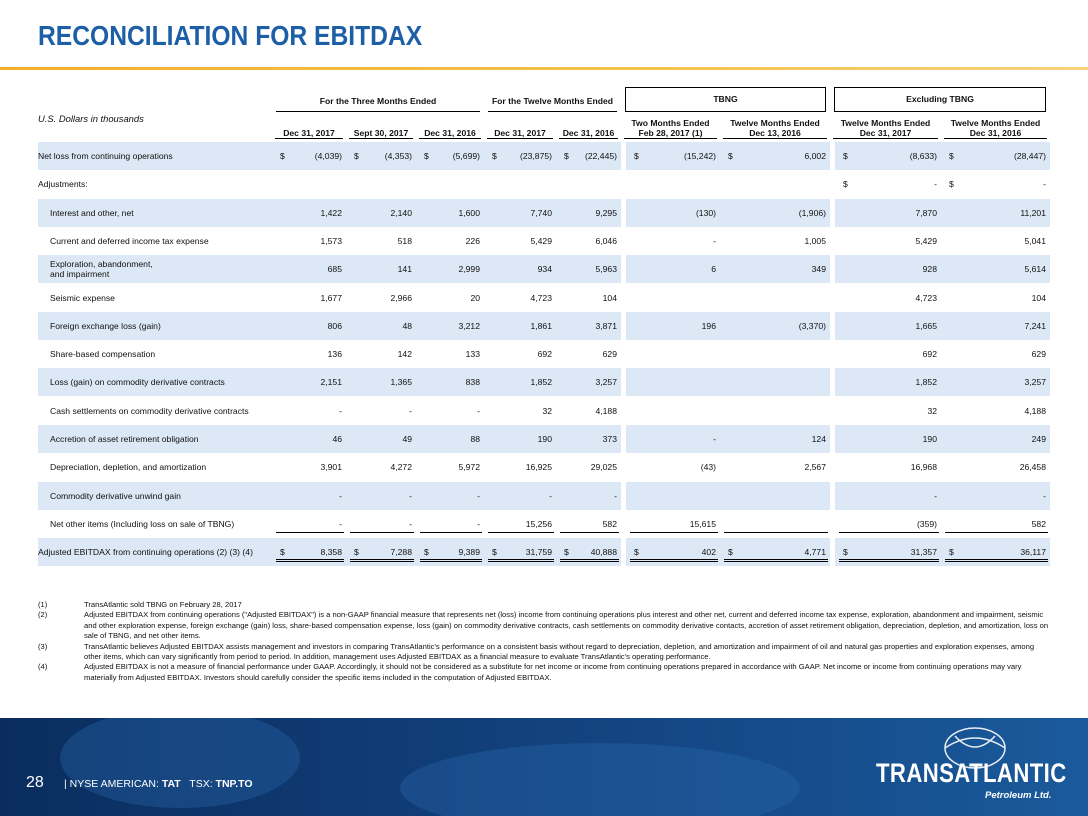  Describe the element at coordinates (670, 156) in the screenshot. I see `value-cell: $ (15,242)` at that location.